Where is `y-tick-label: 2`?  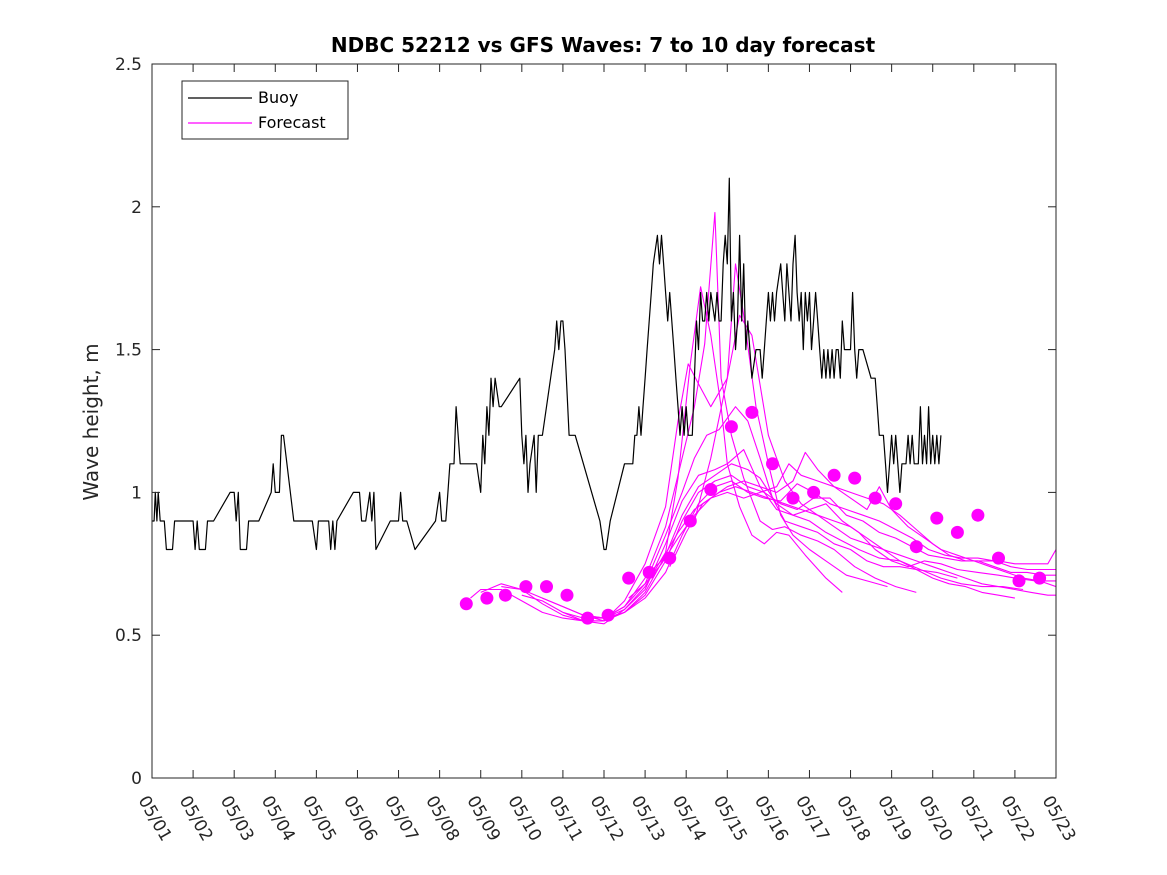
y-tick-label: 2 is located at coordinates (136, 208).